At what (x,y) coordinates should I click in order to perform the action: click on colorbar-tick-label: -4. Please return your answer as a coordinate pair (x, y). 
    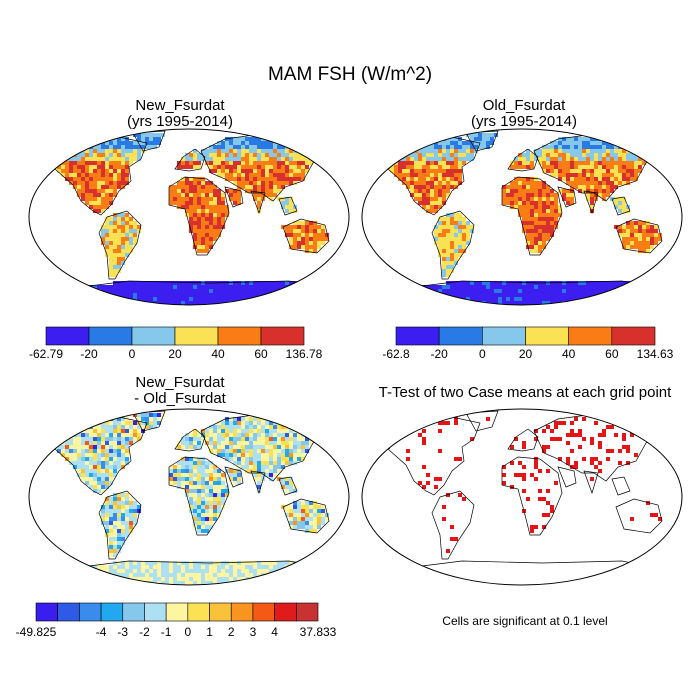
    Looking at the image, I should click on (101, 632).